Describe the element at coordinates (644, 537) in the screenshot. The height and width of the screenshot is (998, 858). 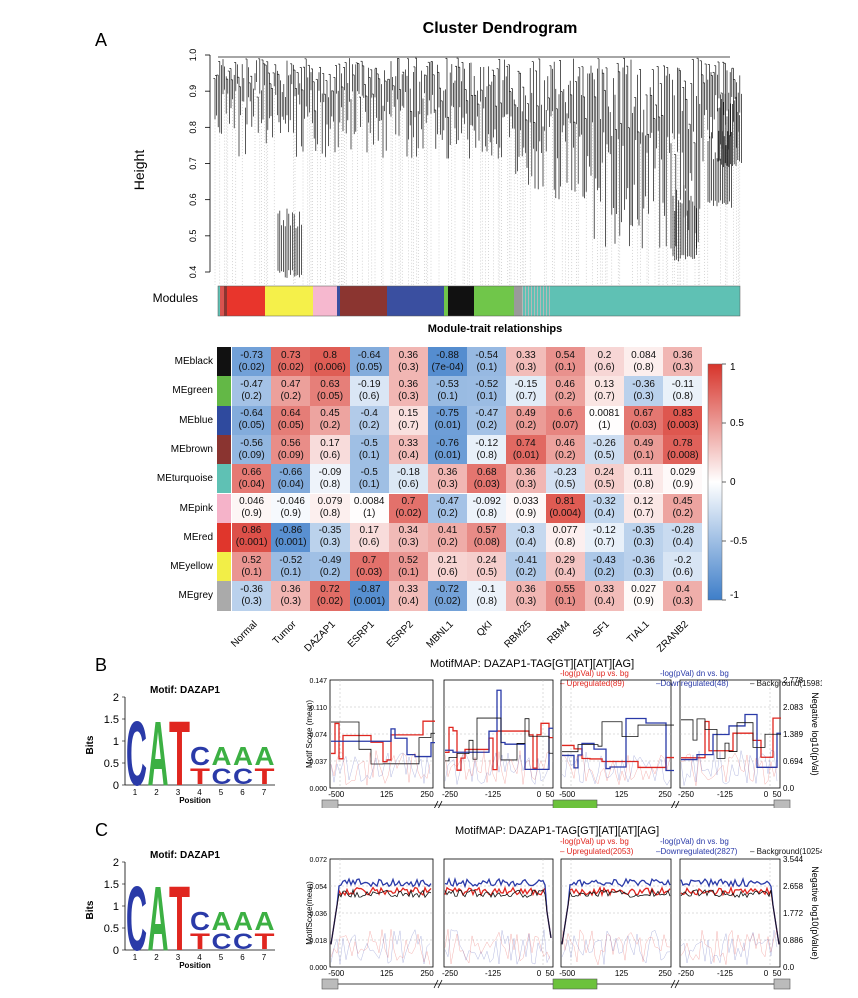
I see `heatmap-cell: -0.35 (0.3)` at that location.